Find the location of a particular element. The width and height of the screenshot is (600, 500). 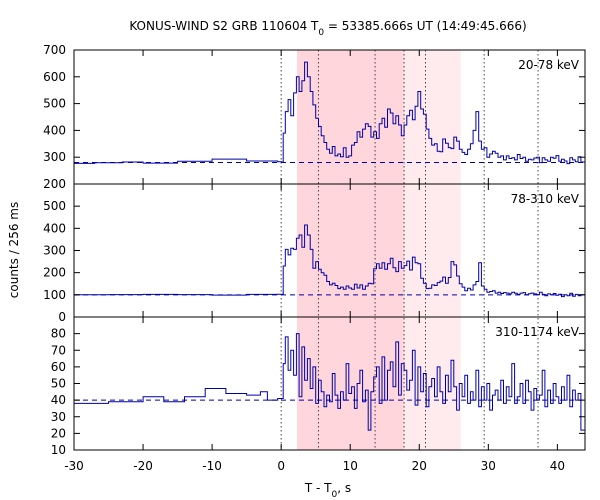

x-tick-label: -20 is located at coordinates (143, 466).